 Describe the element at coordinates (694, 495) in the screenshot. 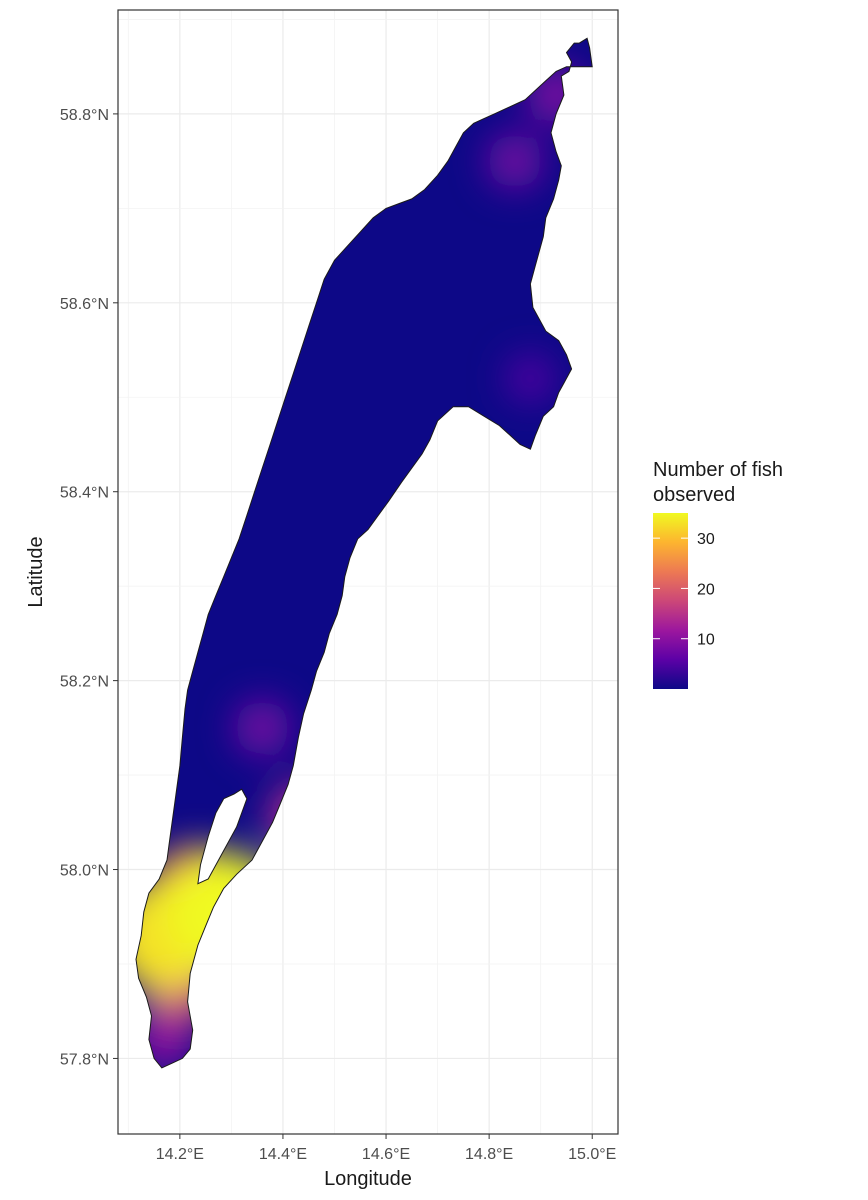

I see `legend-title-line2: observed` at that location.